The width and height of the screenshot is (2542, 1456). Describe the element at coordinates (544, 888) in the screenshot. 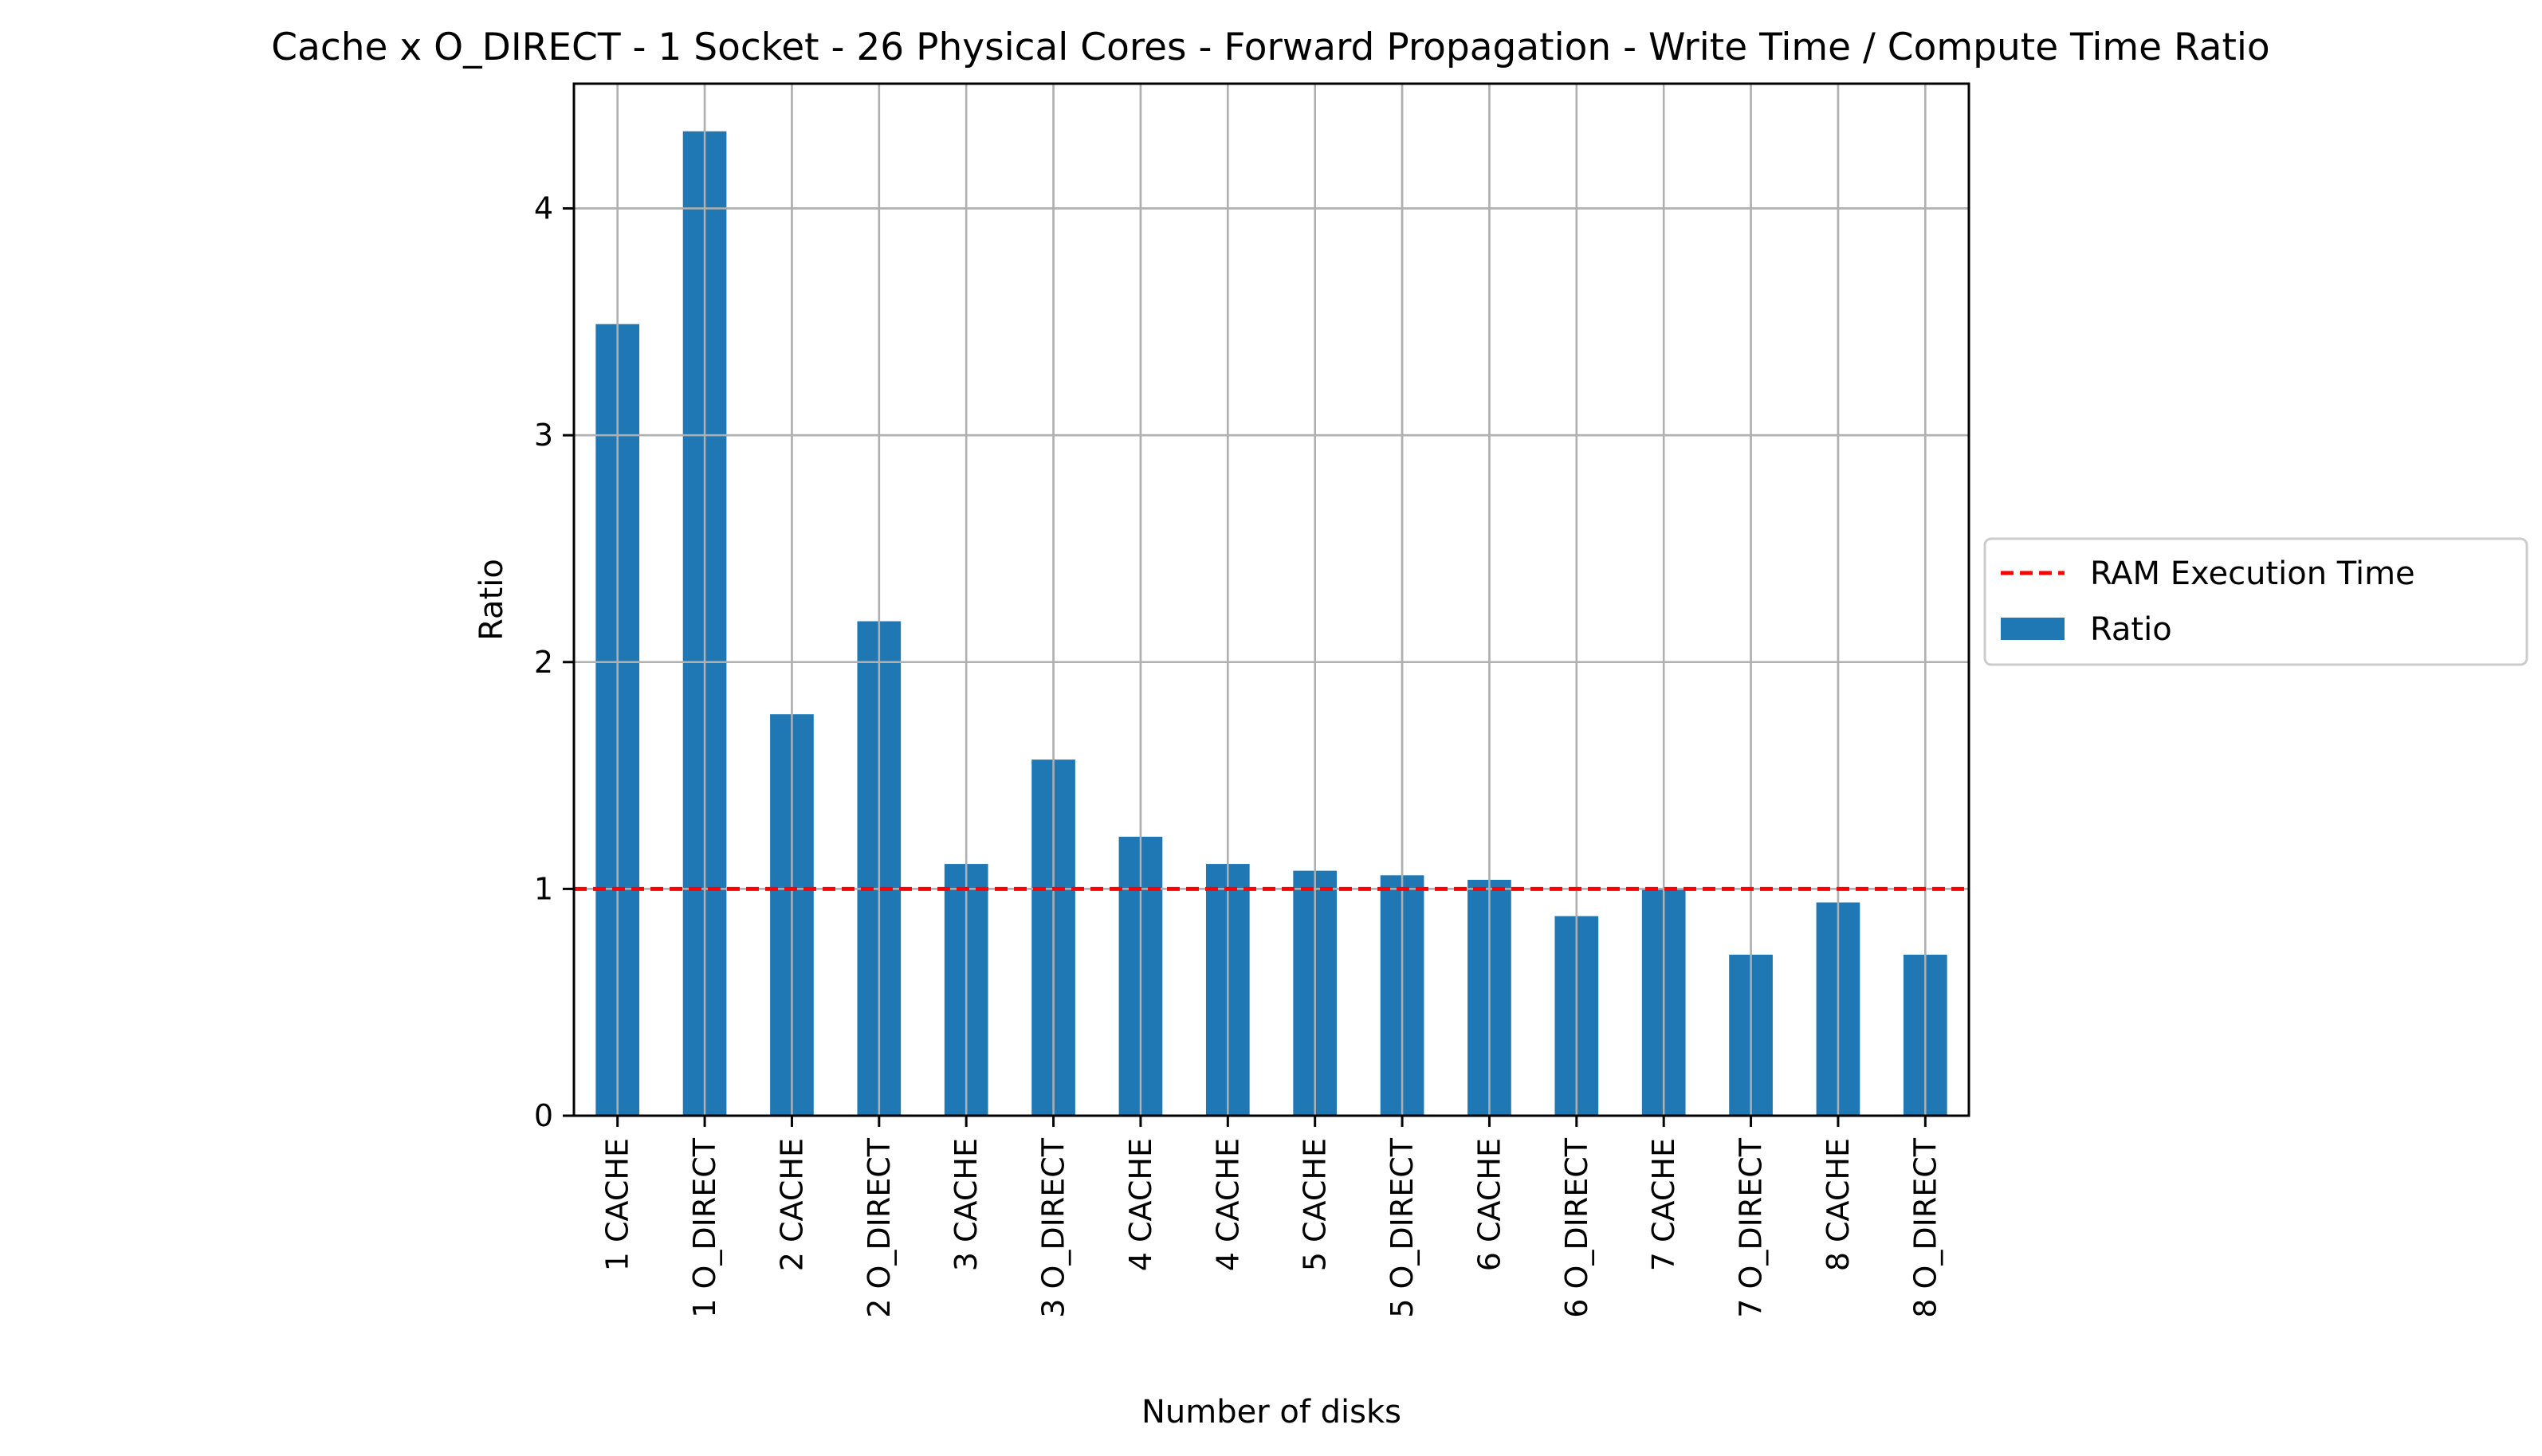

I see `y-tick-label: 1` at that location.